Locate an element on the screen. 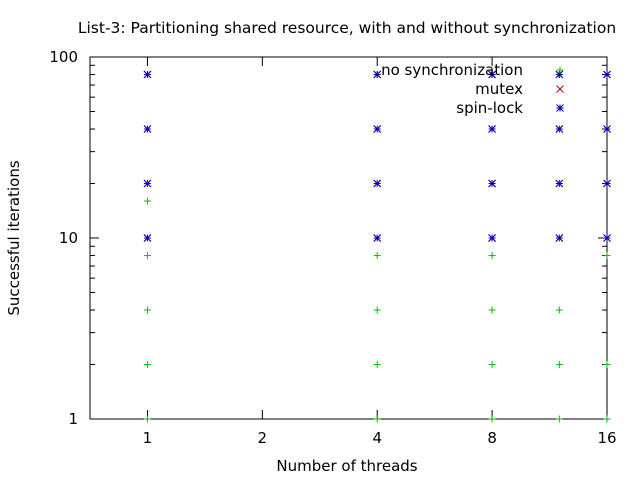  y-tick-label: 10 is located at coordinates (68, 238).